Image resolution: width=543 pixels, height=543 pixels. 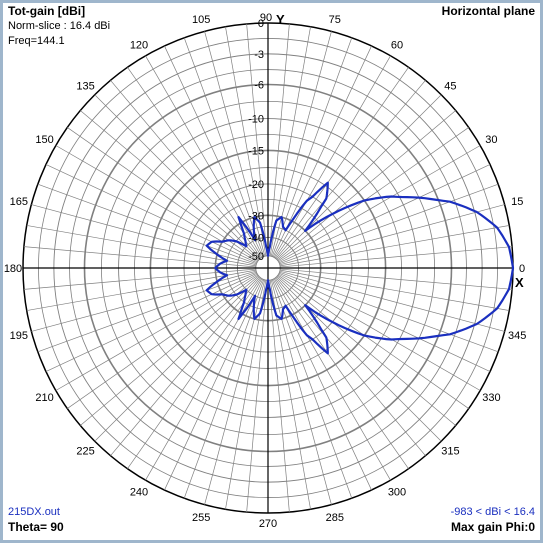 I want to click on angle-label: 0, so click(x=522, y=269).